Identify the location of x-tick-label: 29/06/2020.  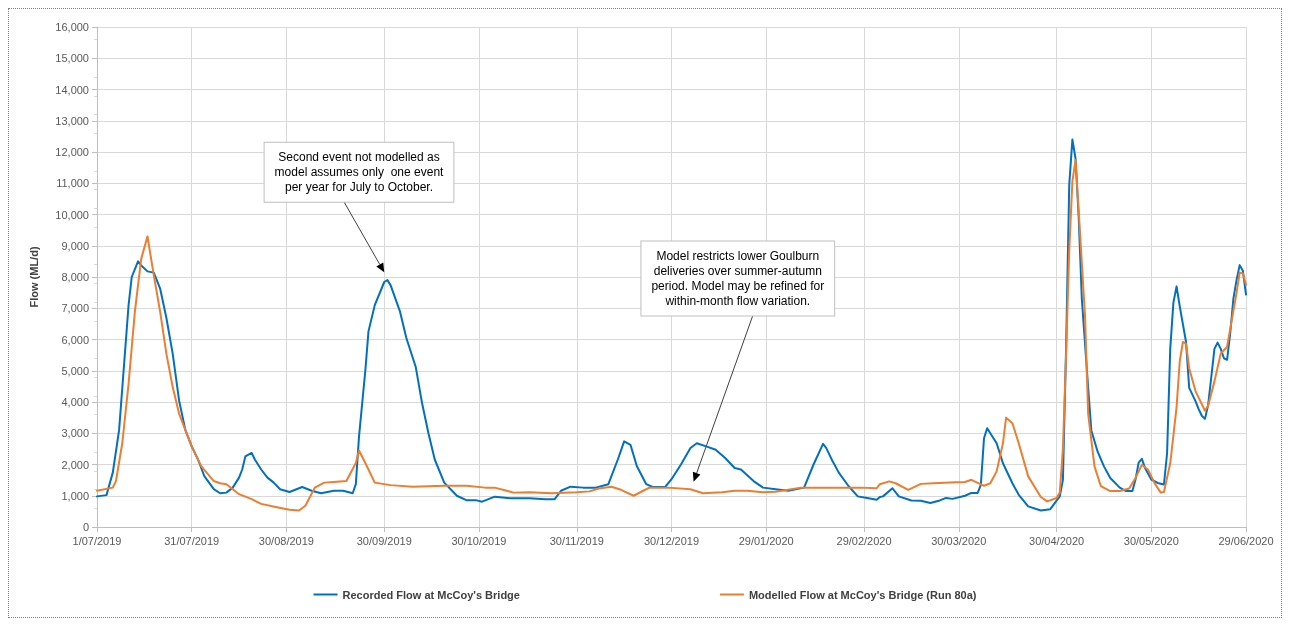
(1246, 540).